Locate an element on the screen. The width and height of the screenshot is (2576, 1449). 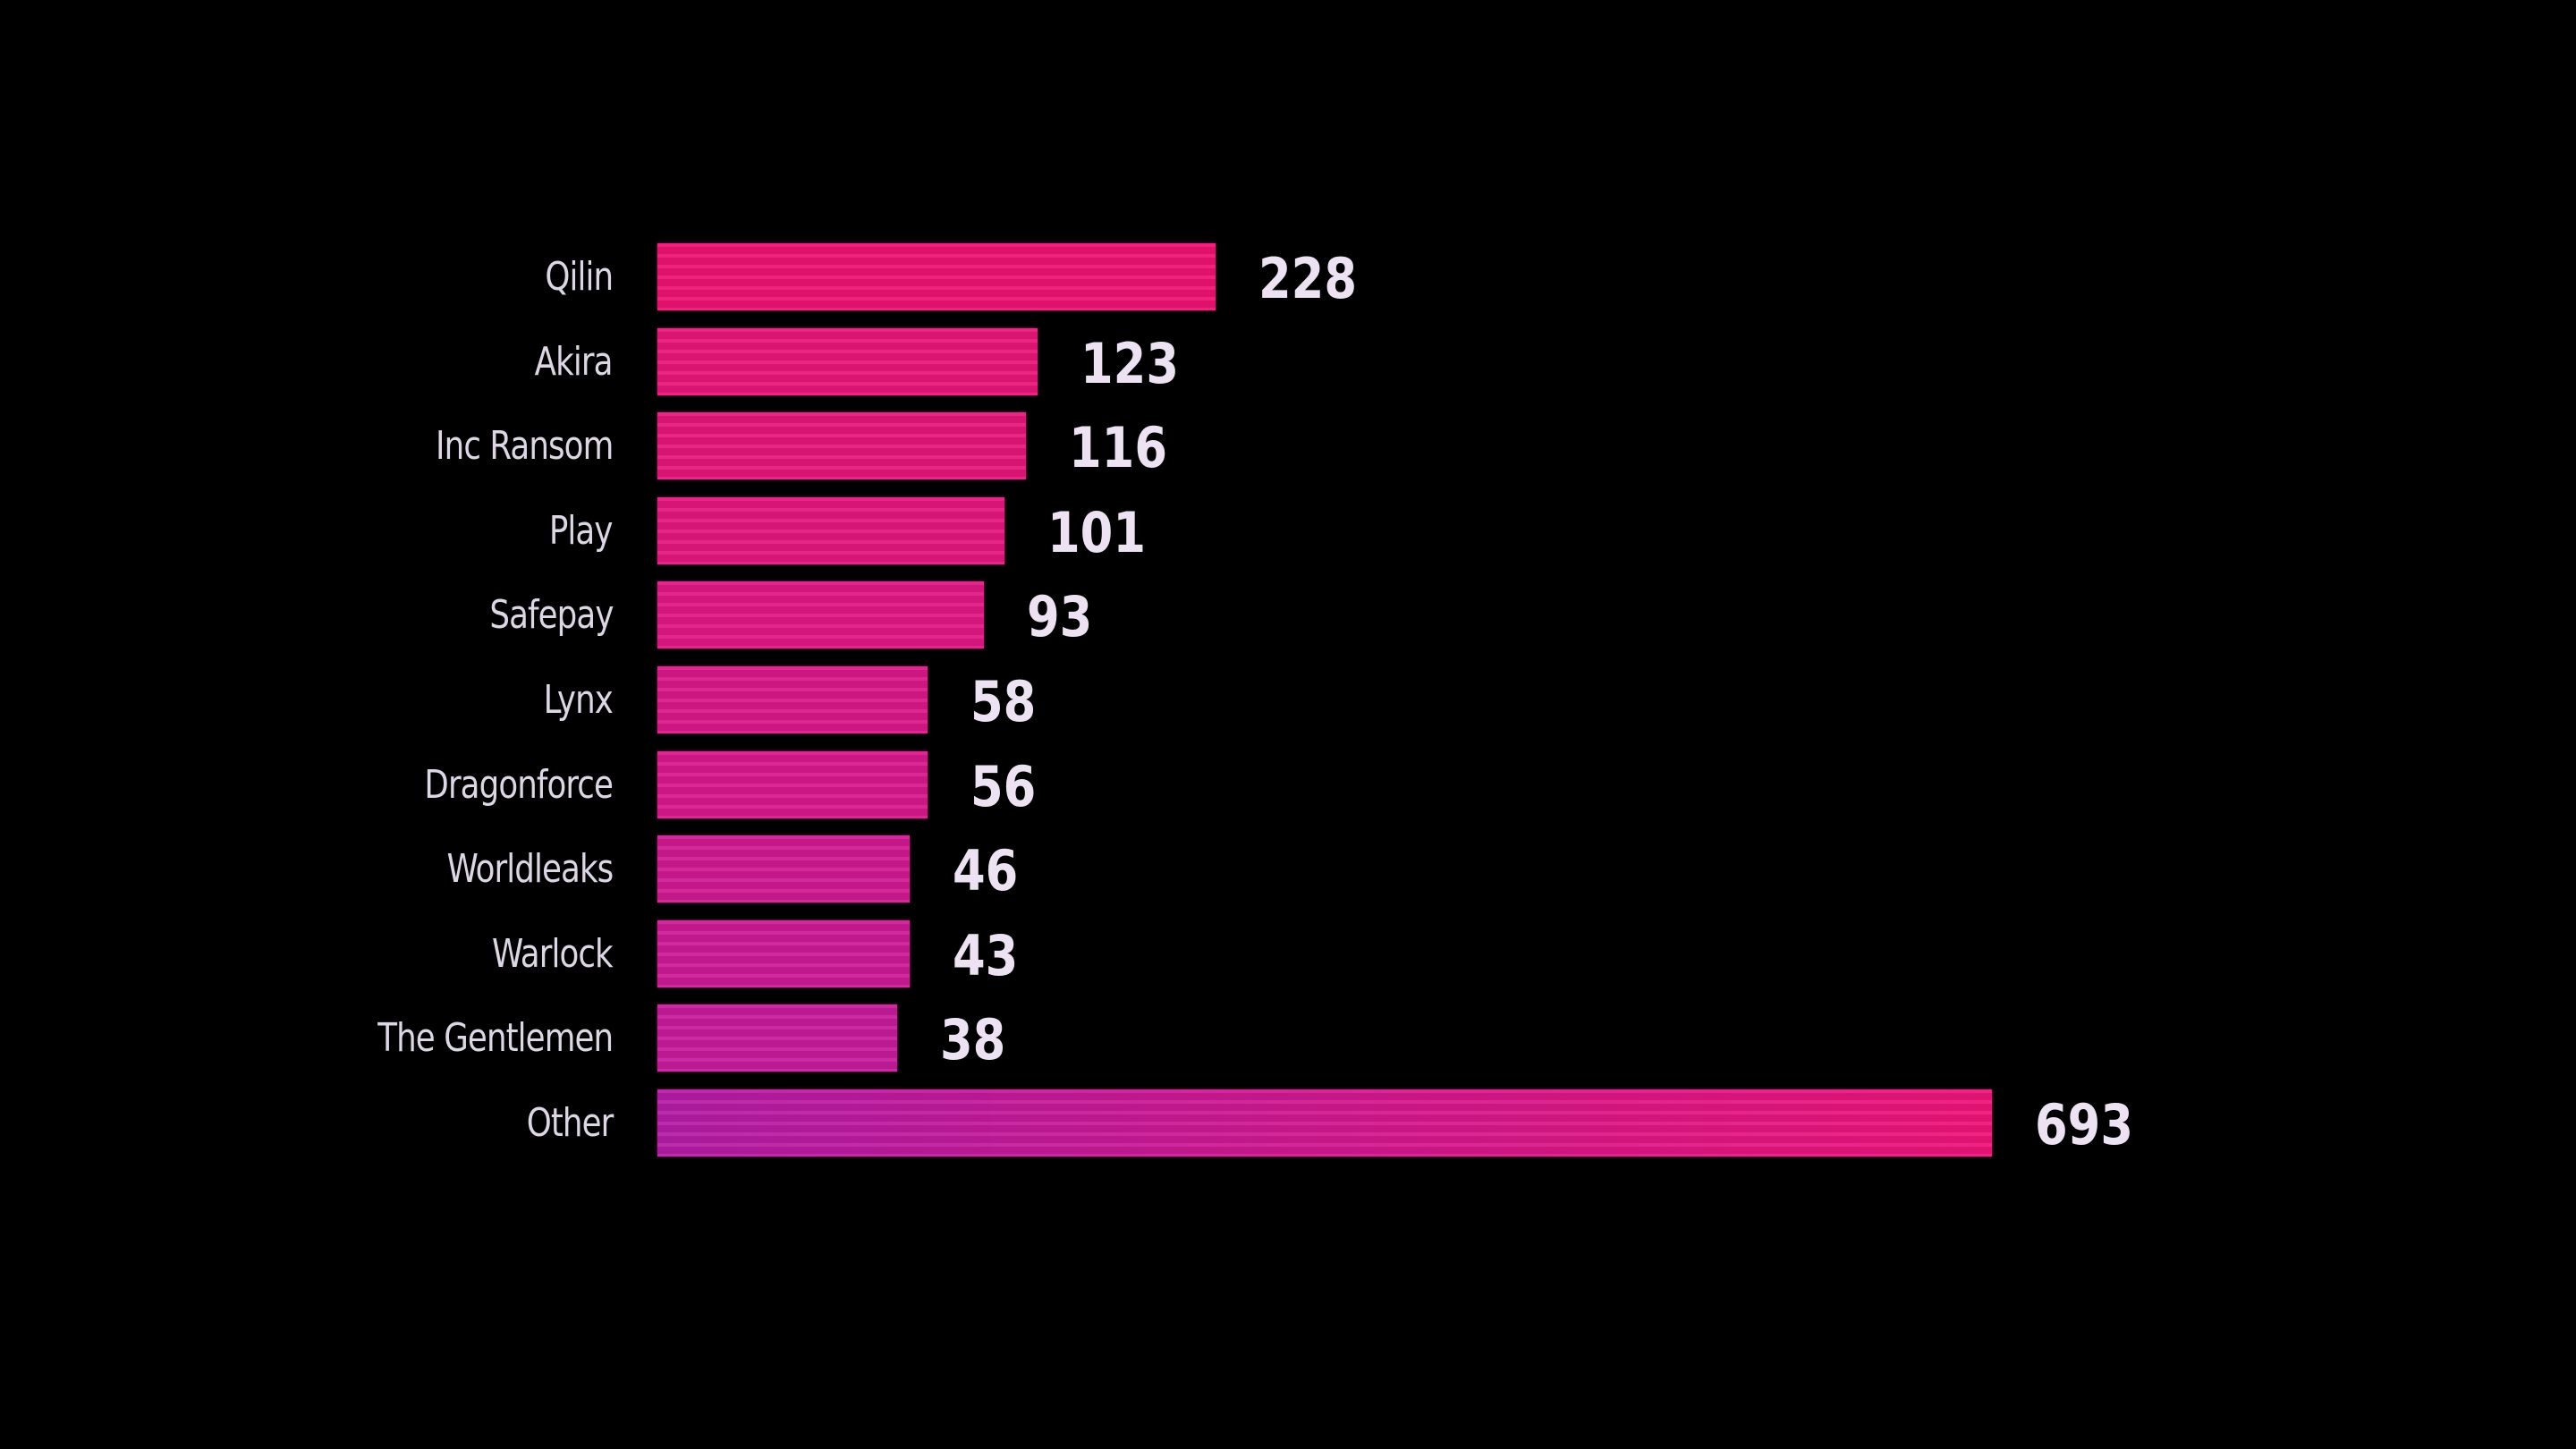
bar-row: Safepay 93 is located at coordinates (1288, 615).